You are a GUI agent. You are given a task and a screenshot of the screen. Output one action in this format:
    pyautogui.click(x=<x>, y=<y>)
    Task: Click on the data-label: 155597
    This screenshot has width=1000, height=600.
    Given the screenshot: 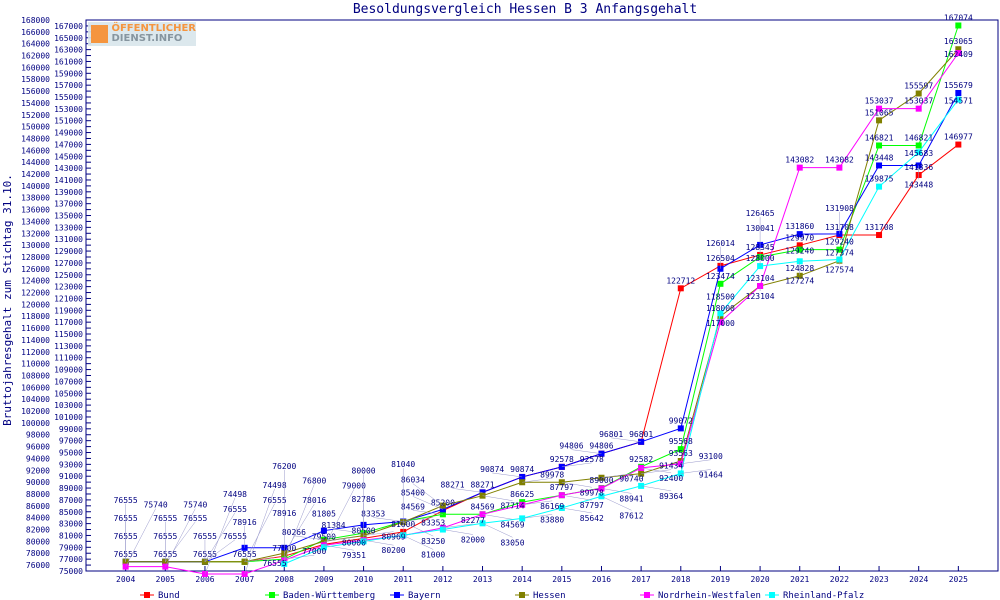 What is the action you would take?
    pyautogui.click(x=918, y=85)
    